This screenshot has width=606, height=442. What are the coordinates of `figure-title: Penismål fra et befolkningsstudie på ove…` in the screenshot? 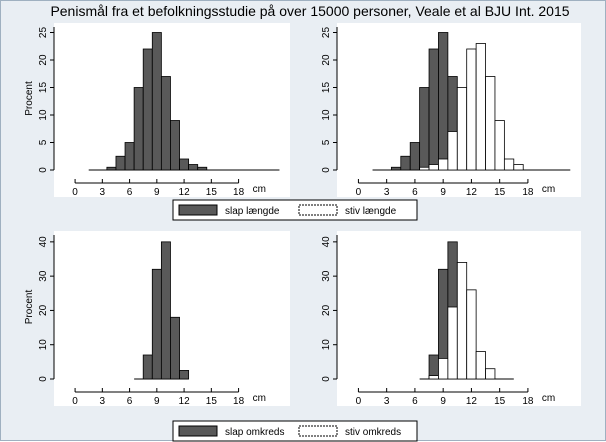 It's located at (309, 11).